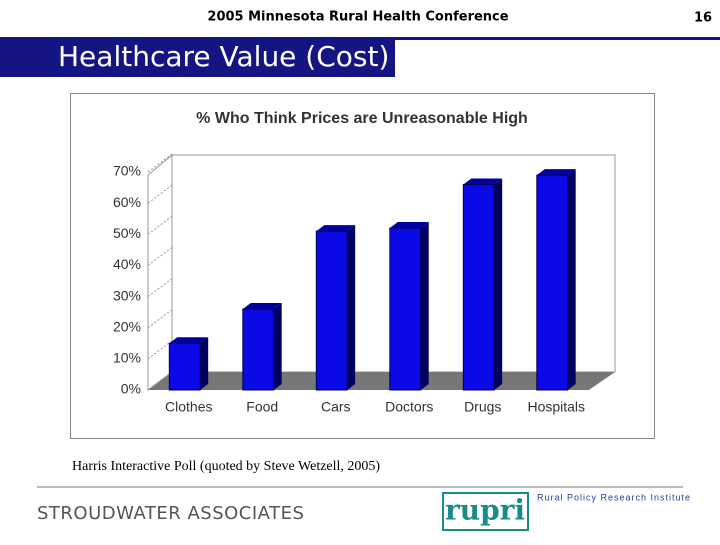  I want to click on title-band, so click(197, 57).